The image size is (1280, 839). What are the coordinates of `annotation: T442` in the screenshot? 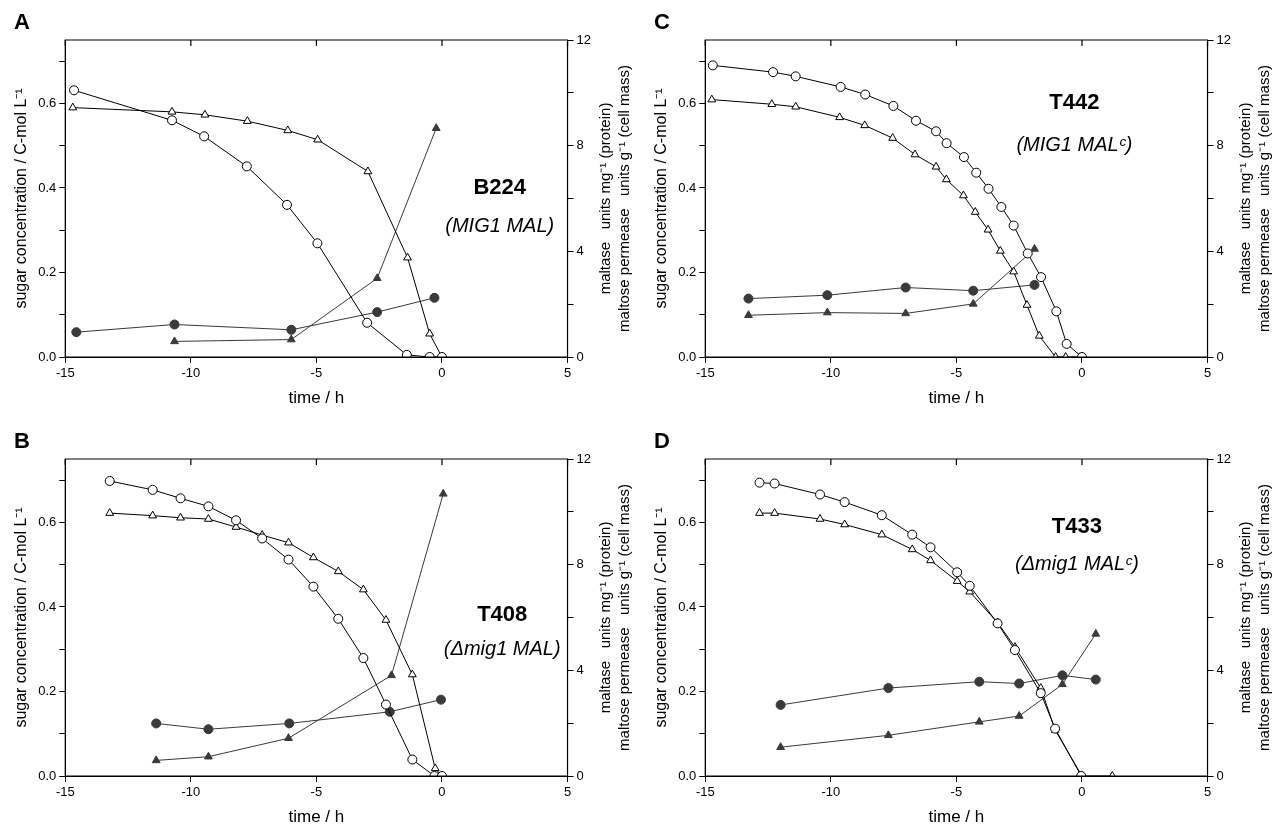 It's located at (1074, 102).